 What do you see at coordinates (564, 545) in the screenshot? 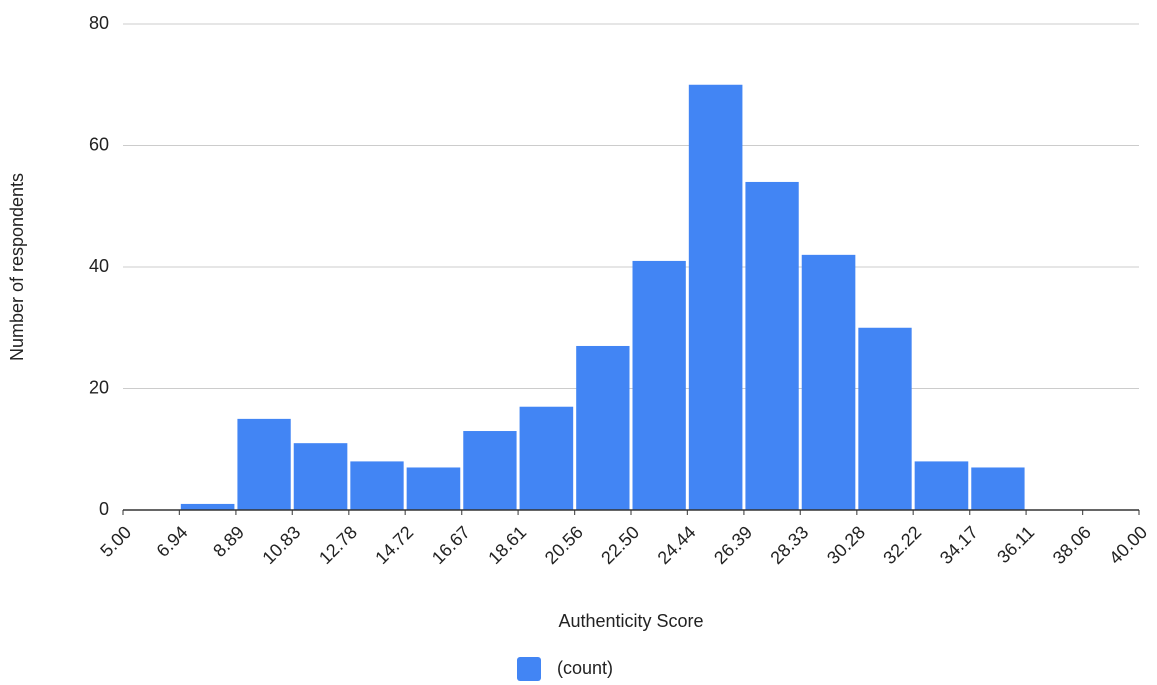
I see `x-tick-label: 20.56` at bounding box center [564, 545].